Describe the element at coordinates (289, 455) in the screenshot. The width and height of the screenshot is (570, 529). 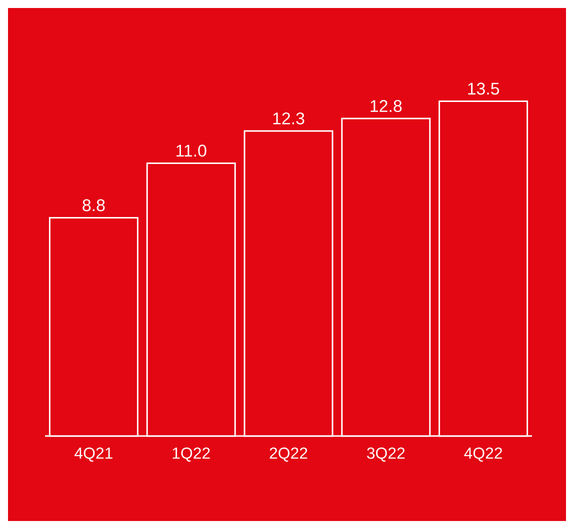
I see `x-tick-label: 2Q22` at that location.